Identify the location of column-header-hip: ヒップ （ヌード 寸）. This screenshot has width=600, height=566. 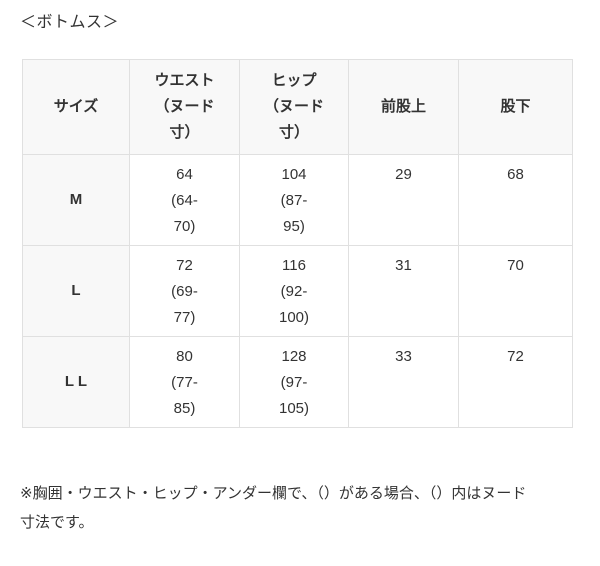
(294, 107).